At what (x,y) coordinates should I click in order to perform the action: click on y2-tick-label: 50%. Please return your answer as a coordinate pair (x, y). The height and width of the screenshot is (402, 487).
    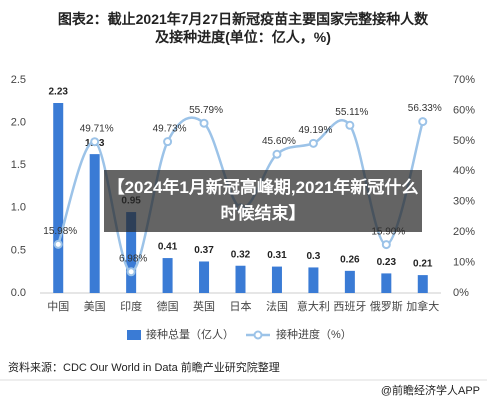
    Looking at the image, I should click on (464, 141).